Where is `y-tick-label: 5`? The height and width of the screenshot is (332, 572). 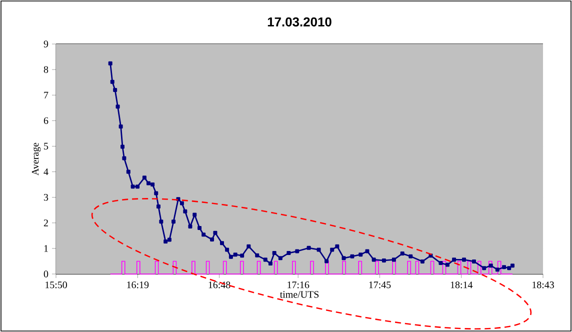
y-tick-label: 5 is located at coordinates (46, 146).